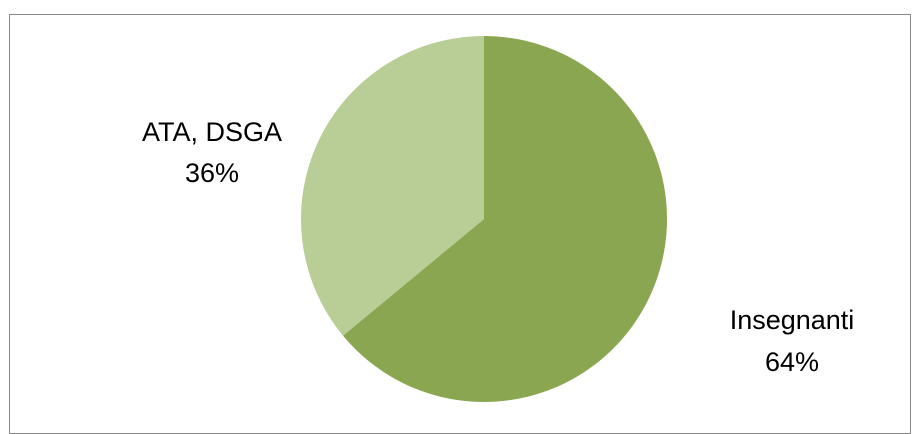 The height and width of the screenshot is (434, 922). What do you see at coordinates (792, 362) in the screenshot?
I see `slice-percent-insegnanti: 64%` at bounding box center [792, 362].